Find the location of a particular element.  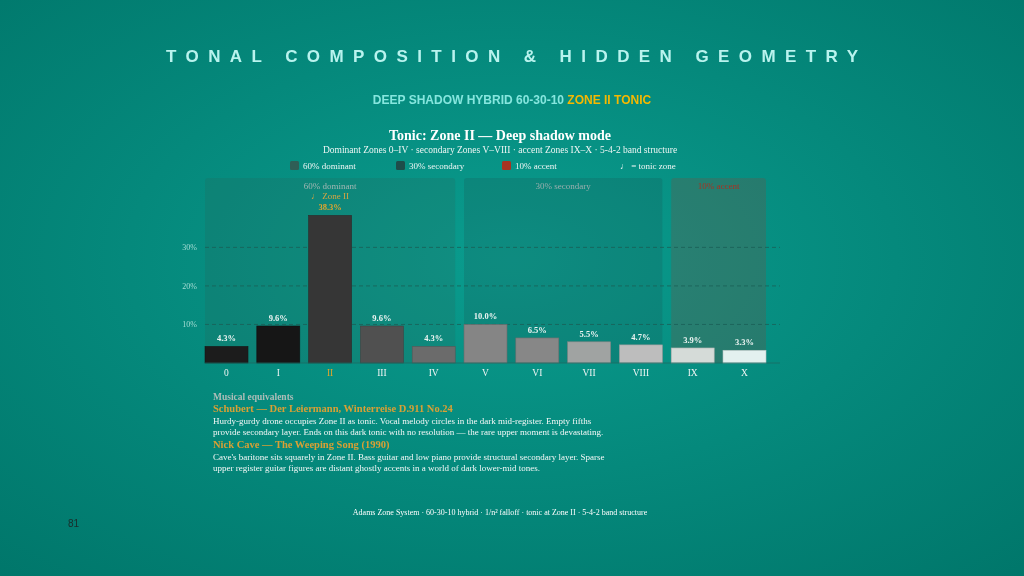

x-tick-label: 0 is located at coordinates (227, 373).